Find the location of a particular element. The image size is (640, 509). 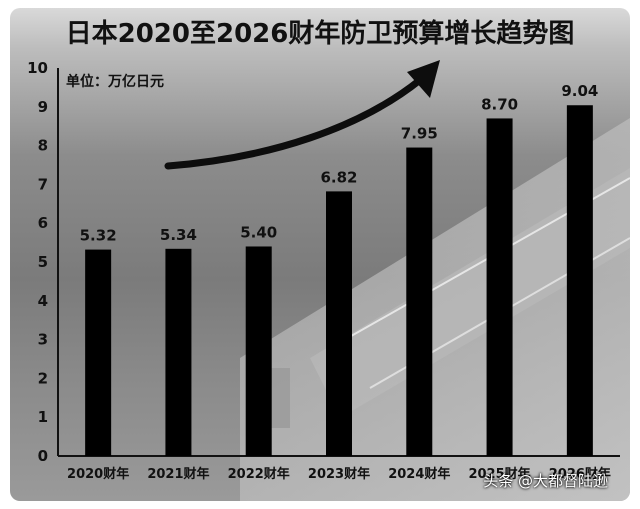

y-tick-label: 9 is located at coordinates (43, 107).